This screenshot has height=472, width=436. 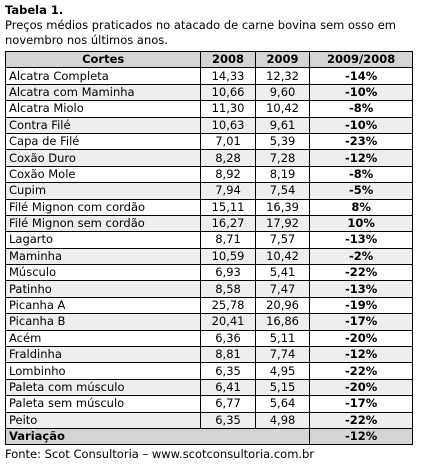 I want to click on table-cell: 25,78, so click(x=228, y=305).